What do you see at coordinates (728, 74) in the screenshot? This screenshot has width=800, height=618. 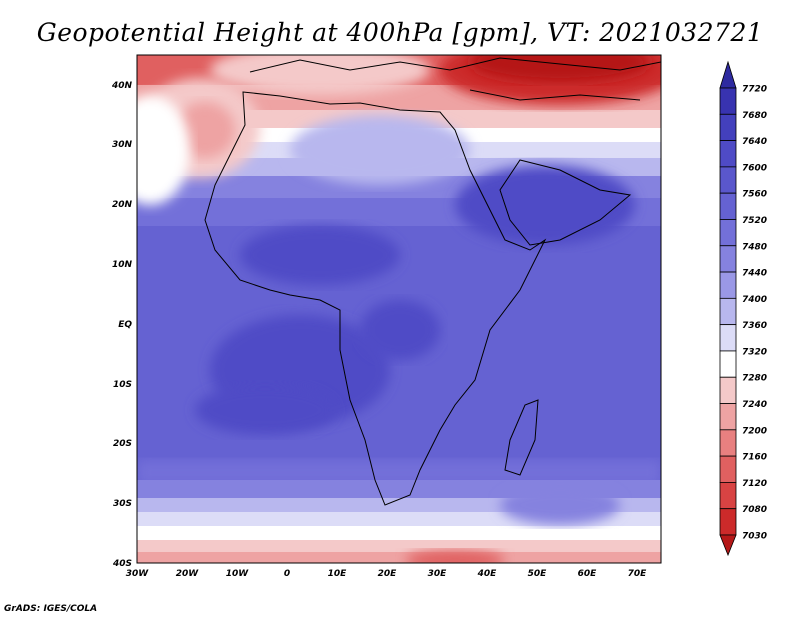 I see `colorbar-top-arrow` at bounding box center [728, 74].